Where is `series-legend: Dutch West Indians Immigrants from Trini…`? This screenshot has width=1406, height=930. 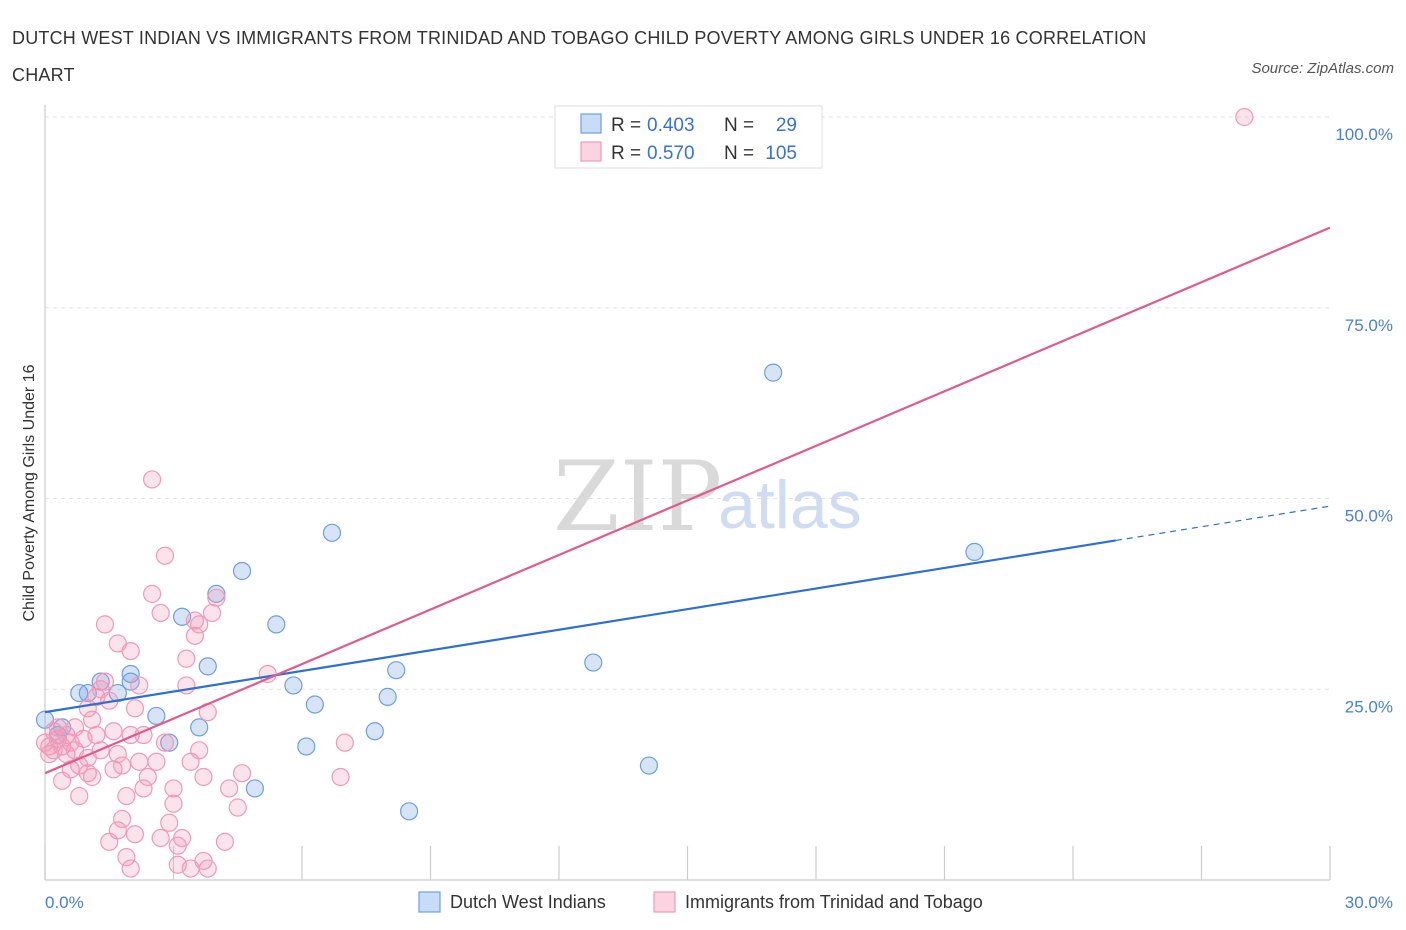
series-legend: Dutch West Indians Immigrants from Trini… is located at coordinates (700, 902).